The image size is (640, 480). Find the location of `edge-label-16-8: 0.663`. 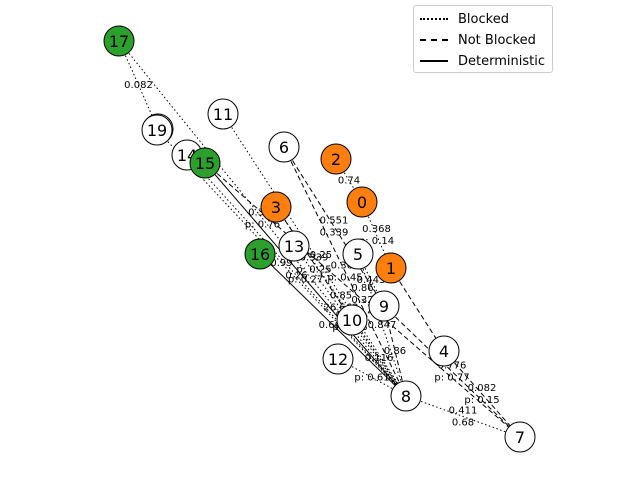

edge-label-16-8: 0.663 is located at coordinates (333, 325).